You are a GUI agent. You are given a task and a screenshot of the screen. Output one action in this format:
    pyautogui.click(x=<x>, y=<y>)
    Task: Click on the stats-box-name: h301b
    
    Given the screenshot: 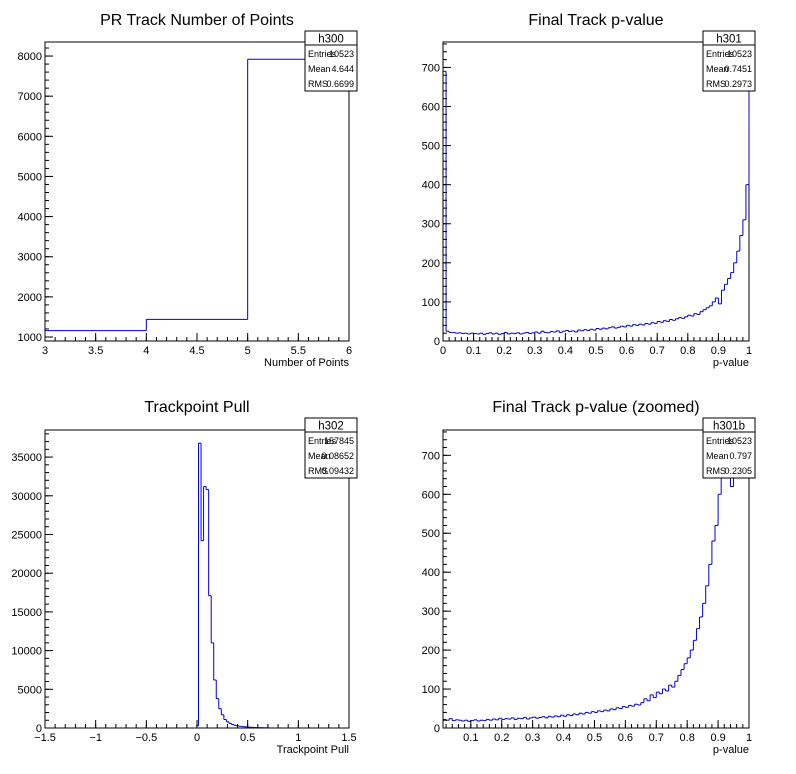 What is the action you would take?
    pyautogui.click(x=729, y=427)
    